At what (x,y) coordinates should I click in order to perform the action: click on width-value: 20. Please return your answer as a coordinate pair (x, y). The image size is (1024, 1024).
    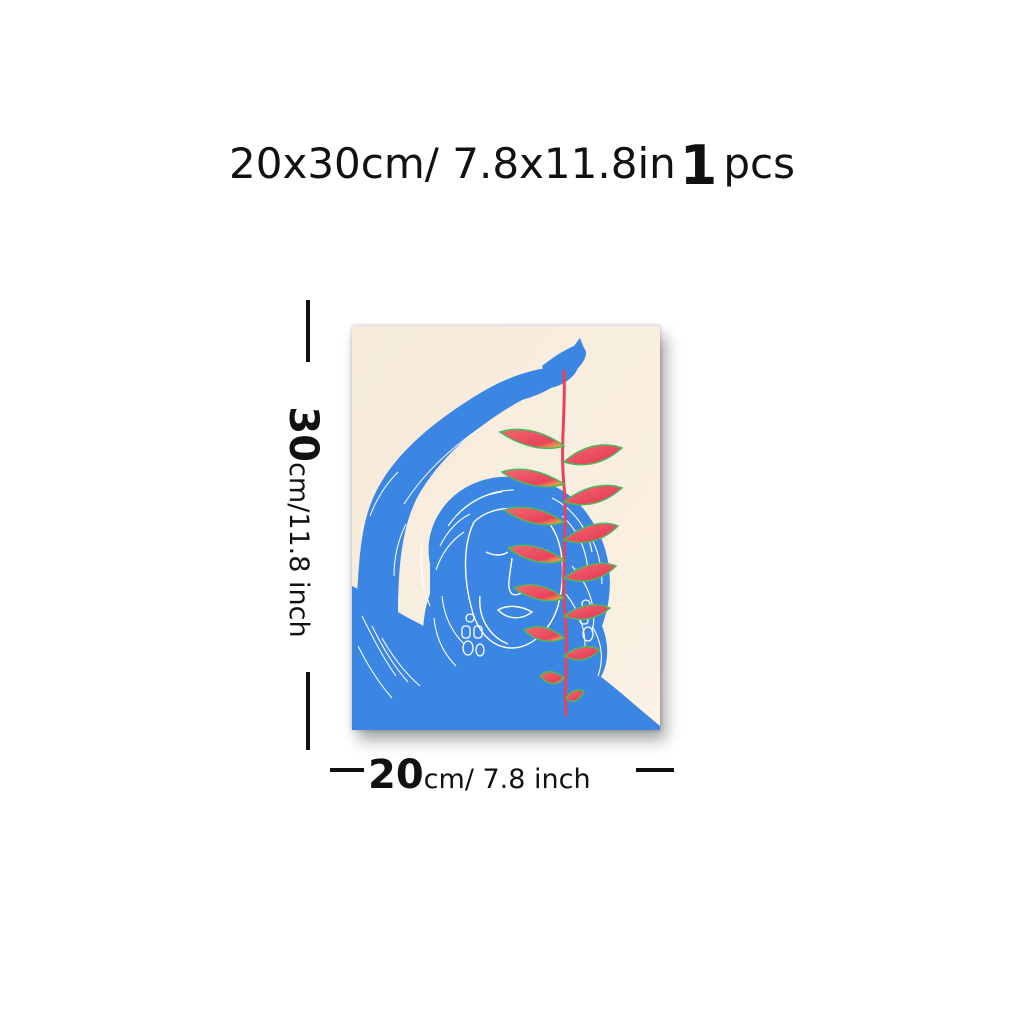
    Looking at the image, I should click on (396, 775).